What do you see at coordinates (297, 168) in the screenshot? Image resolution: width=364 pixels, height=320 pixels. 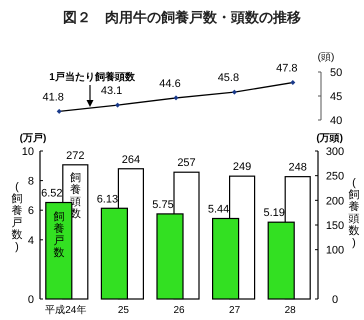 I see `data-label: 248` at bounding box center [297, 168].